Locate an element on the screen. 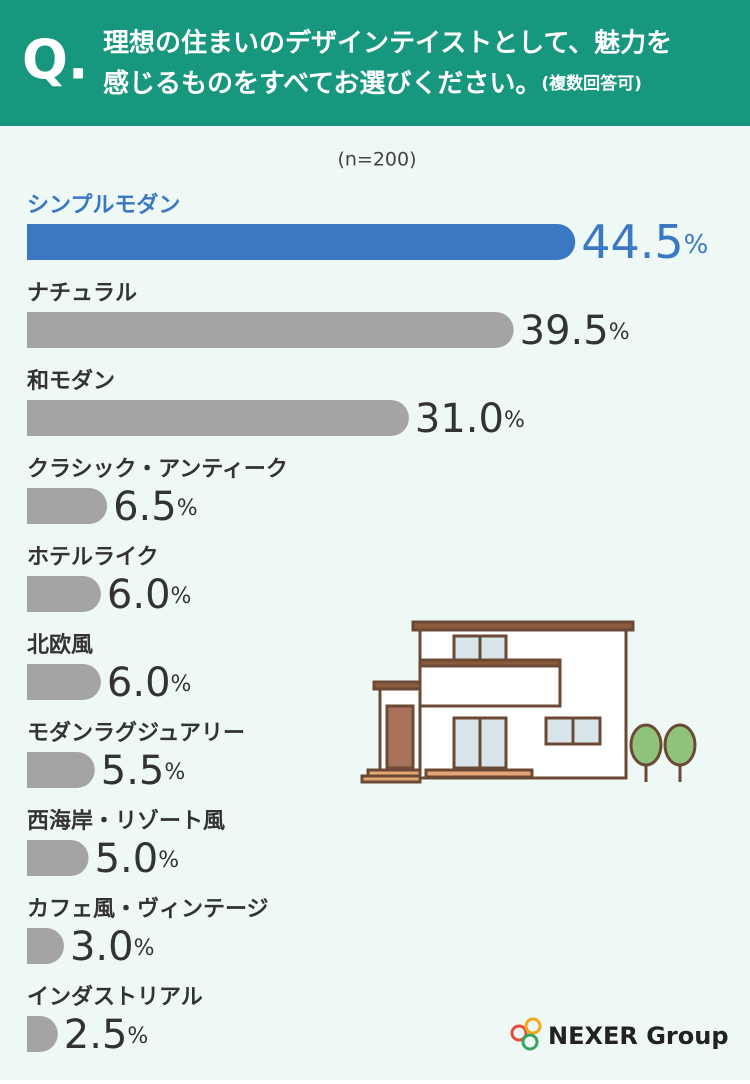 This screenshot has width=750, height=1084. category-label: 北欧風 is located at coordinates (60, 645).